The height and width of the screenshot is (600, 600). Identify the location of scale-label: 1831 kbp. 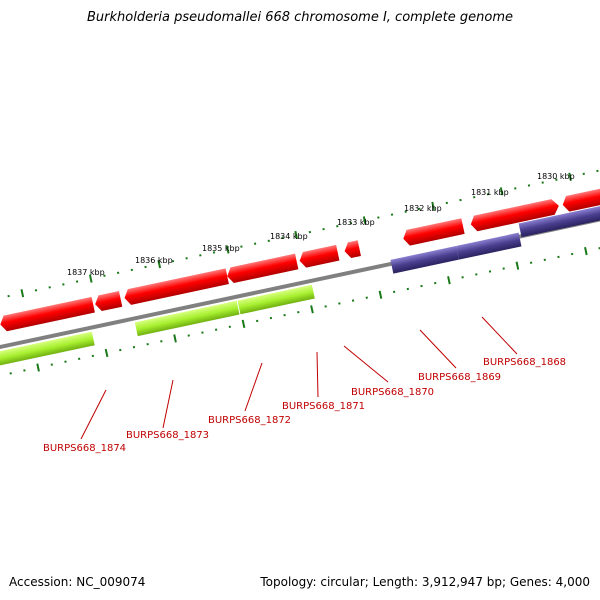
(490, 192).